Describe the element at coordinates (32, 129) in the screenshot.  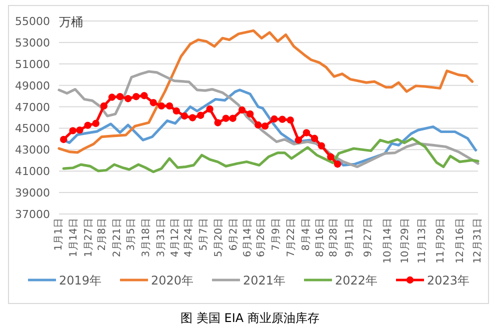
I see `ytick-label: 45000` at that location.